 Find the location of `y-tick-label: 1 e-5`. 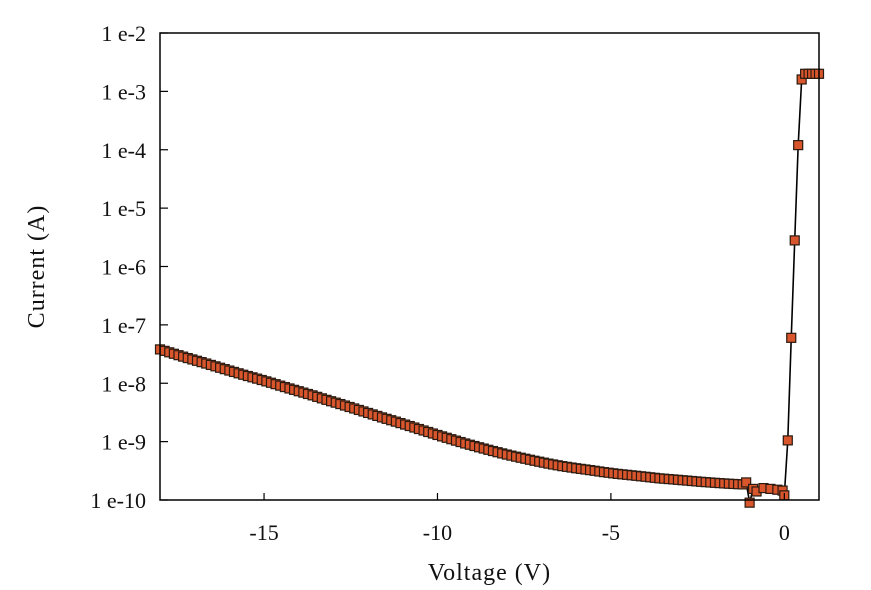

y-tick-label: 1 e-5 is located at coordinates (123, 208).